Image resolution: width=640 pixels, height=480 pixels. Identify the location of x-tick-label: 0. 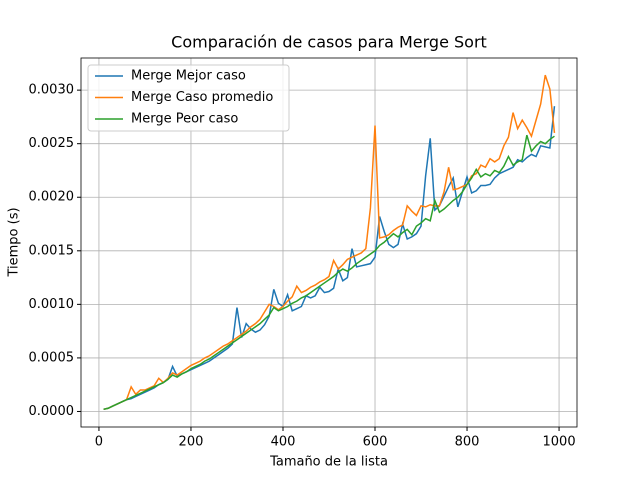
(99, 442).